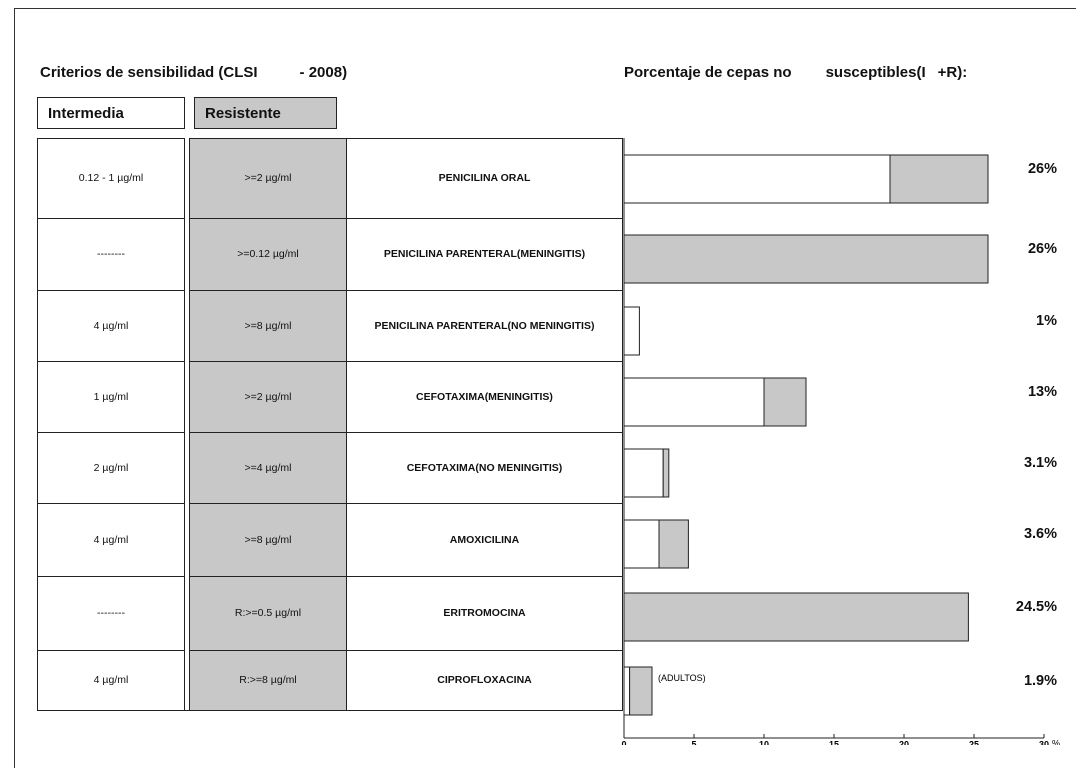 This screenshot has height=768, width=1077. I want to click on total-percentage: 1.9%, so click(1040, 681).